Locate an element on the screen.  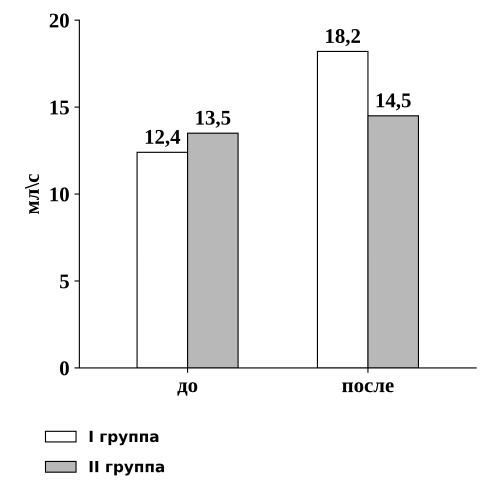
data-label: 18,2 is located at coordinates (343, 37).